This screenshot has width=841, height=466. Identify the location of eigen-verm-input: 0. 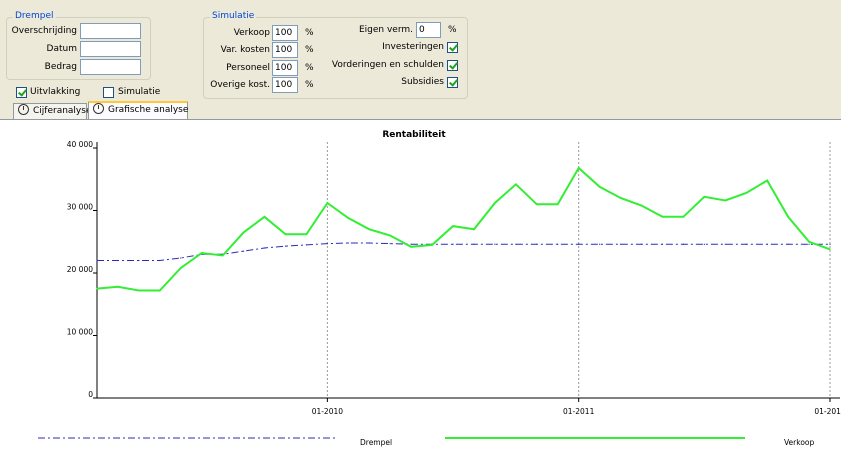
(428, 30).